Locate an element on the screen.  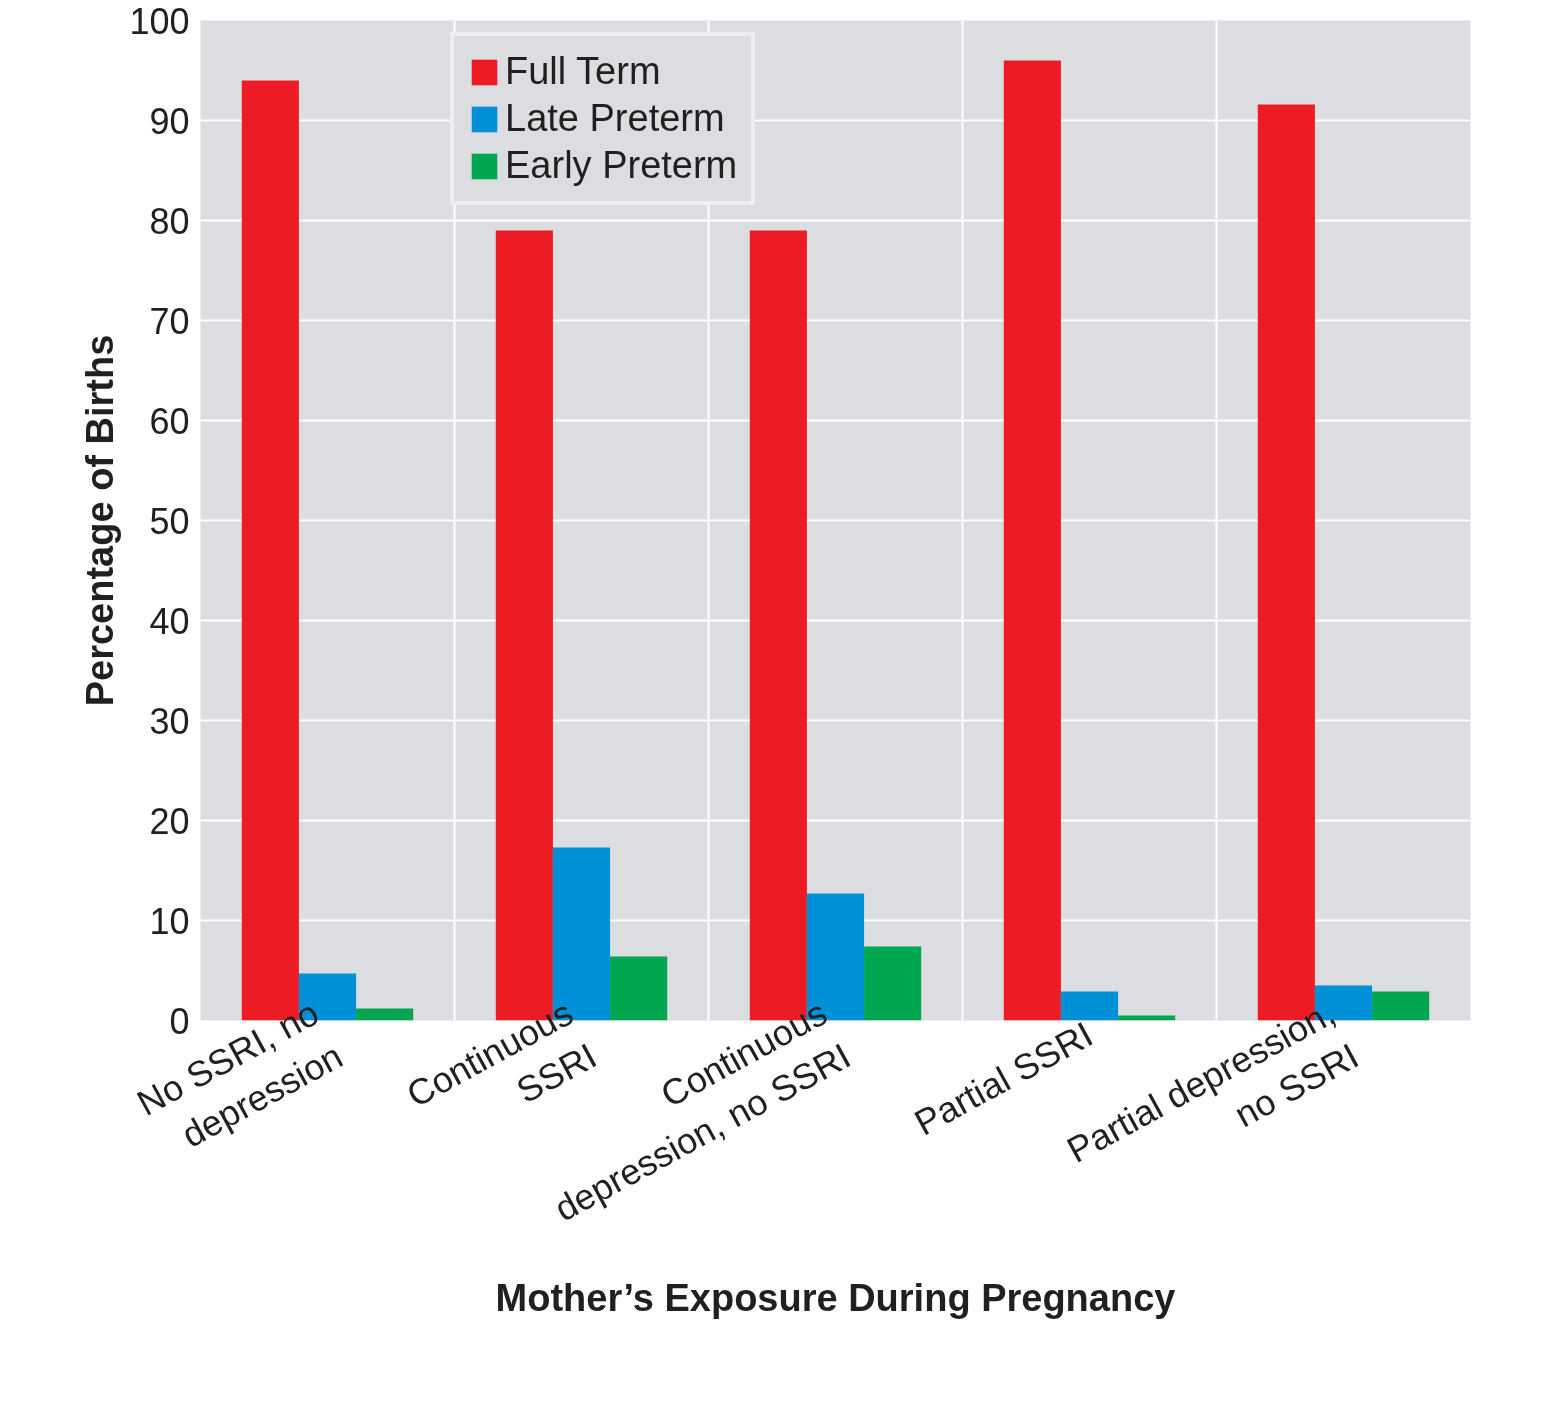
y-tick-label: 20 is located at coordinates (169, 821).